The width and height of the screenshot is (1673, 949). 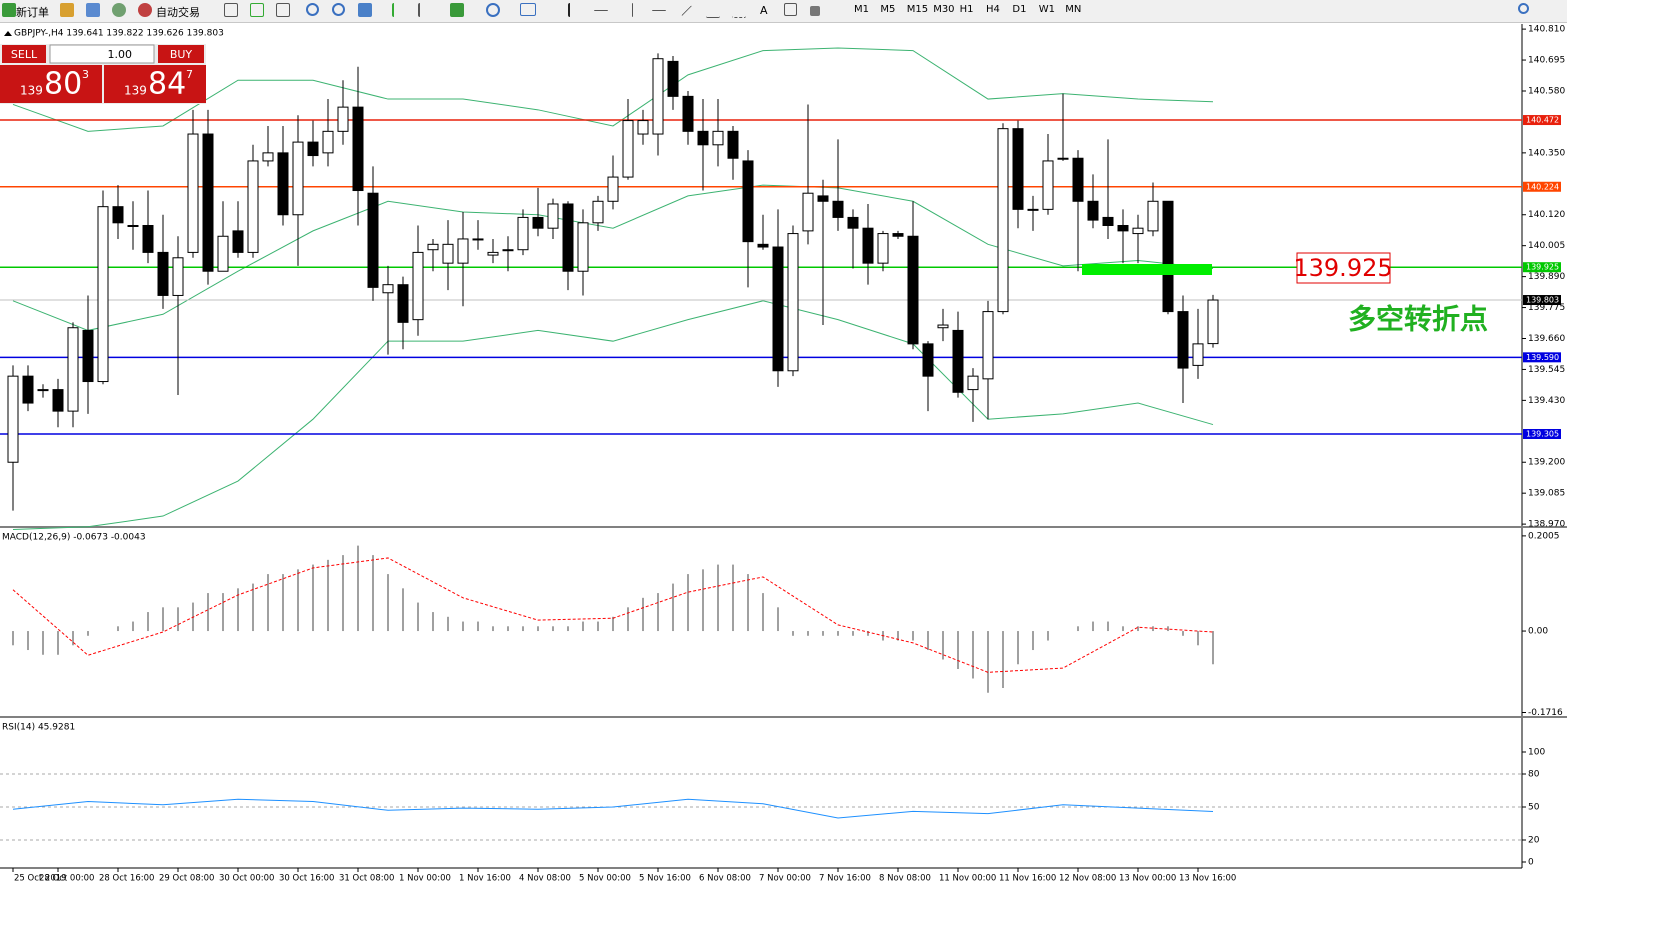 I want to click on sell-price-frac: 3, so click(x=85, y=74).